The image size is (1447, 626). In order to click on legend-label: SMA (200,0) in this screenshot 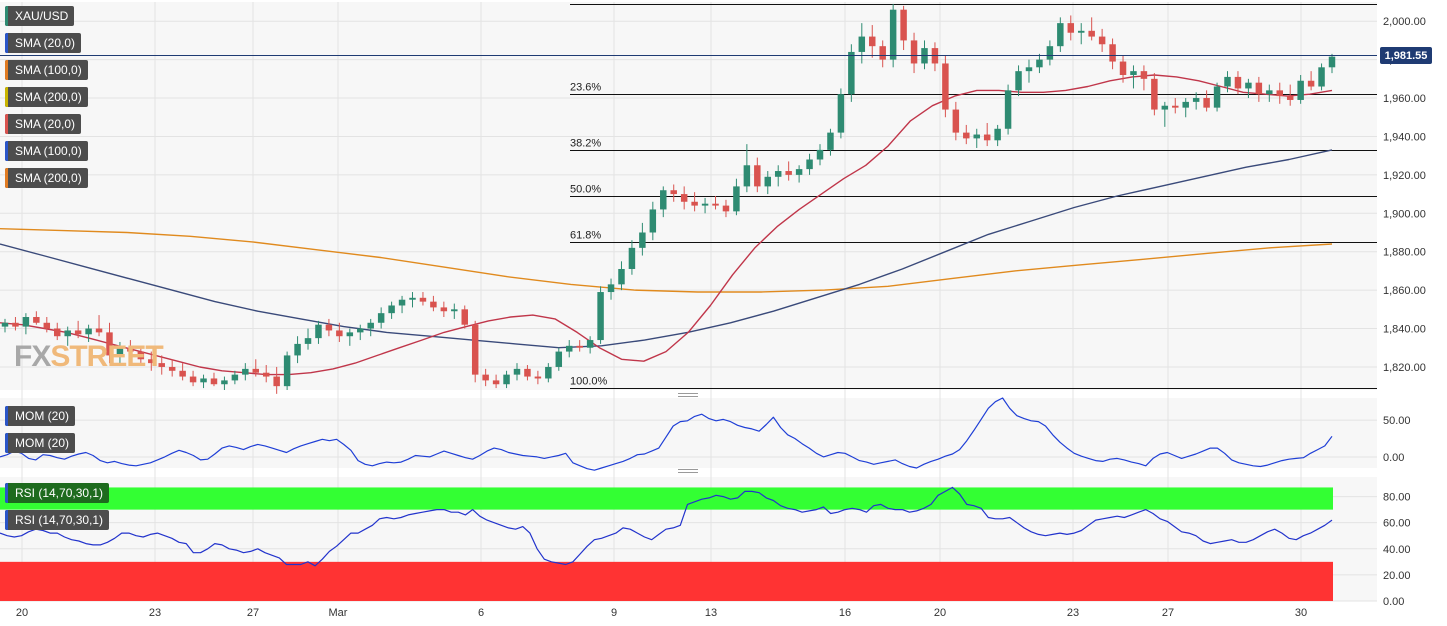, I will do `click(48, 97)`.